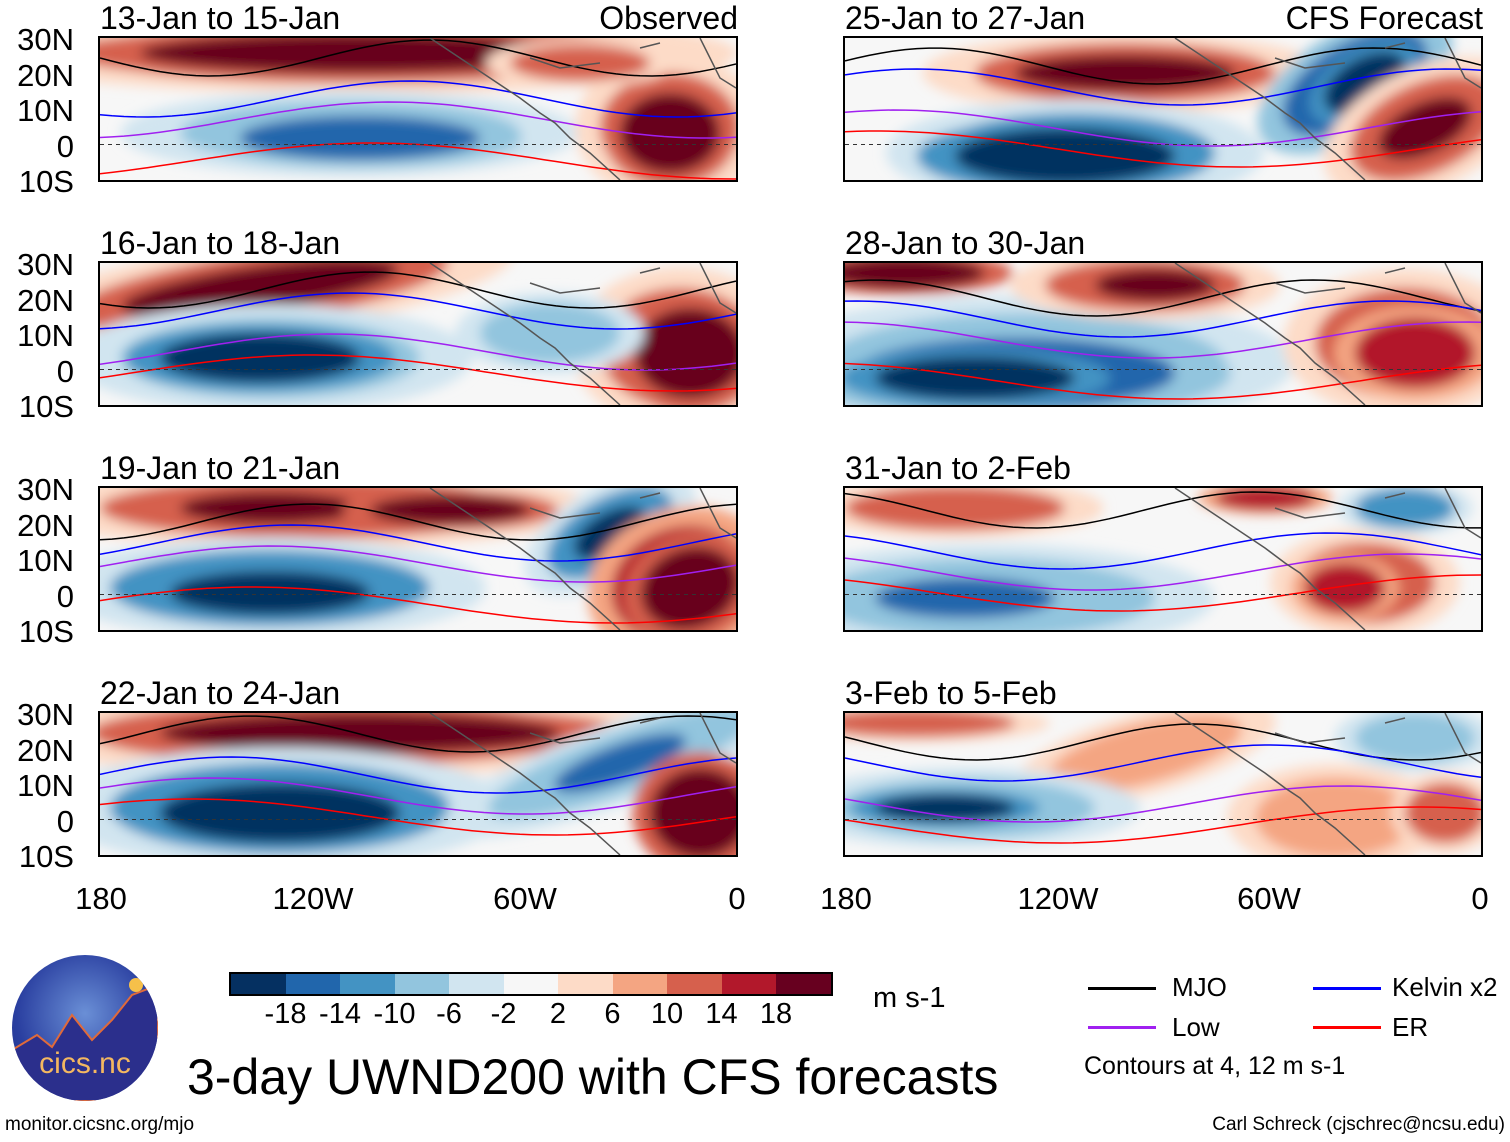  What do you see at coordinates (958, 468) in the screenshot?
I see `panel-title: 31-Jan to 2-Feb` at bounding box center [958, 468].